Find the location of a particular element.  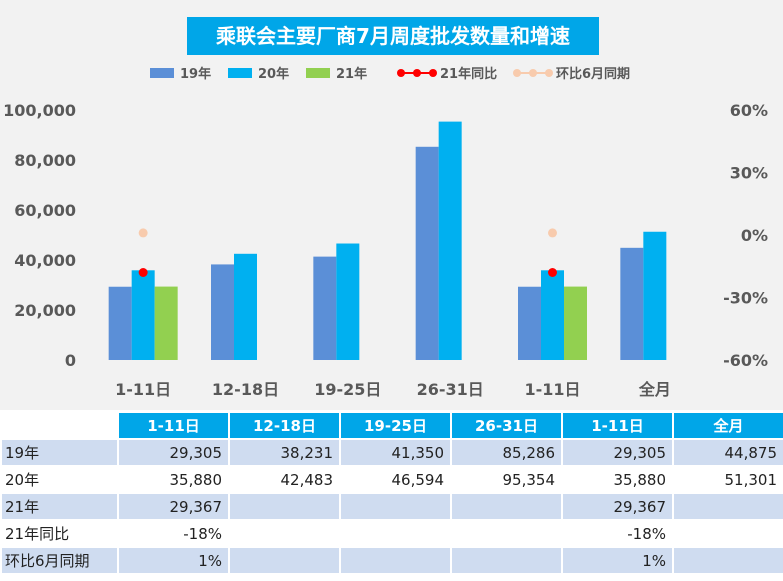

right-axis-tick-label: -30% is located at coordinates (745, 298).